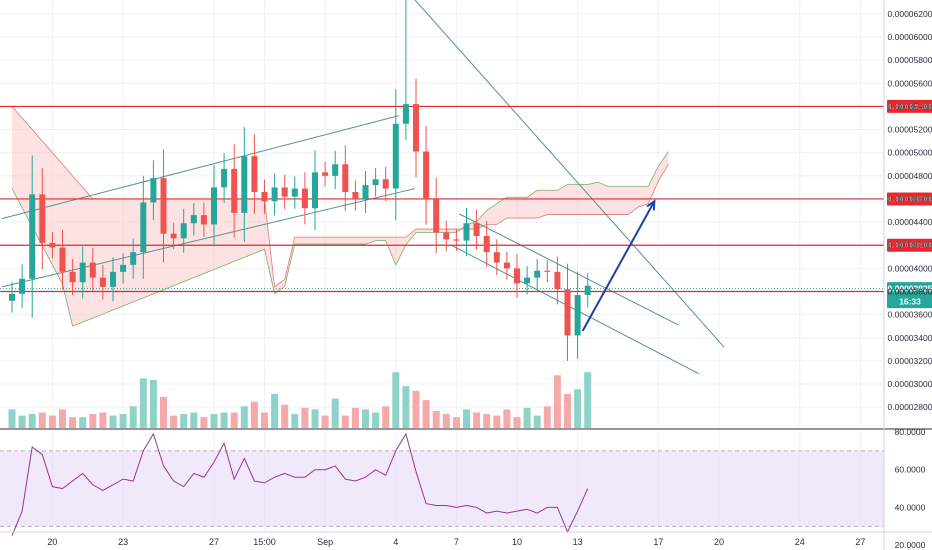  I want to click on price-tick-label: 0.00006000, so click(910, 37).